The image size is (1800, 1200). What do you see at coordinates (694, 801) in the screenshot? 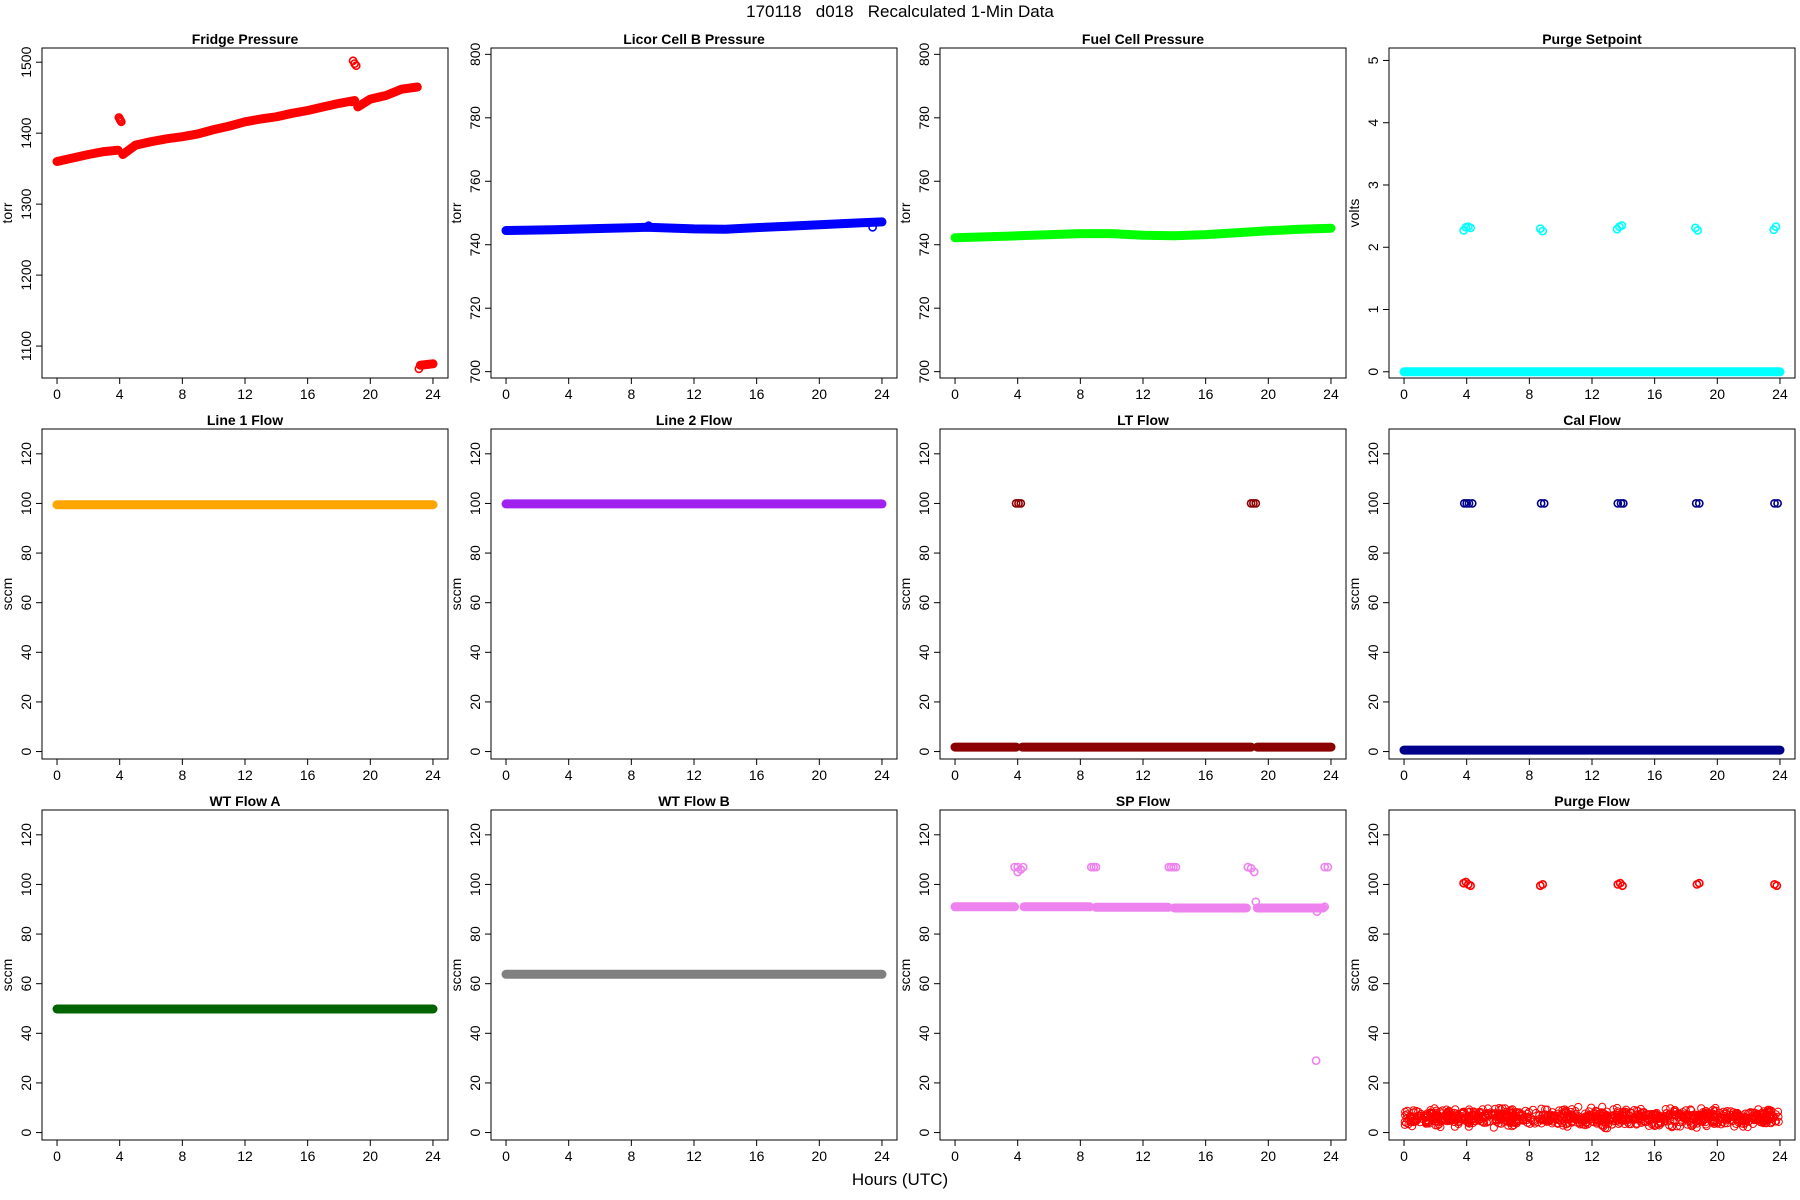
I see `panel-title: WT Flow B` at bounding box center [694, 801].